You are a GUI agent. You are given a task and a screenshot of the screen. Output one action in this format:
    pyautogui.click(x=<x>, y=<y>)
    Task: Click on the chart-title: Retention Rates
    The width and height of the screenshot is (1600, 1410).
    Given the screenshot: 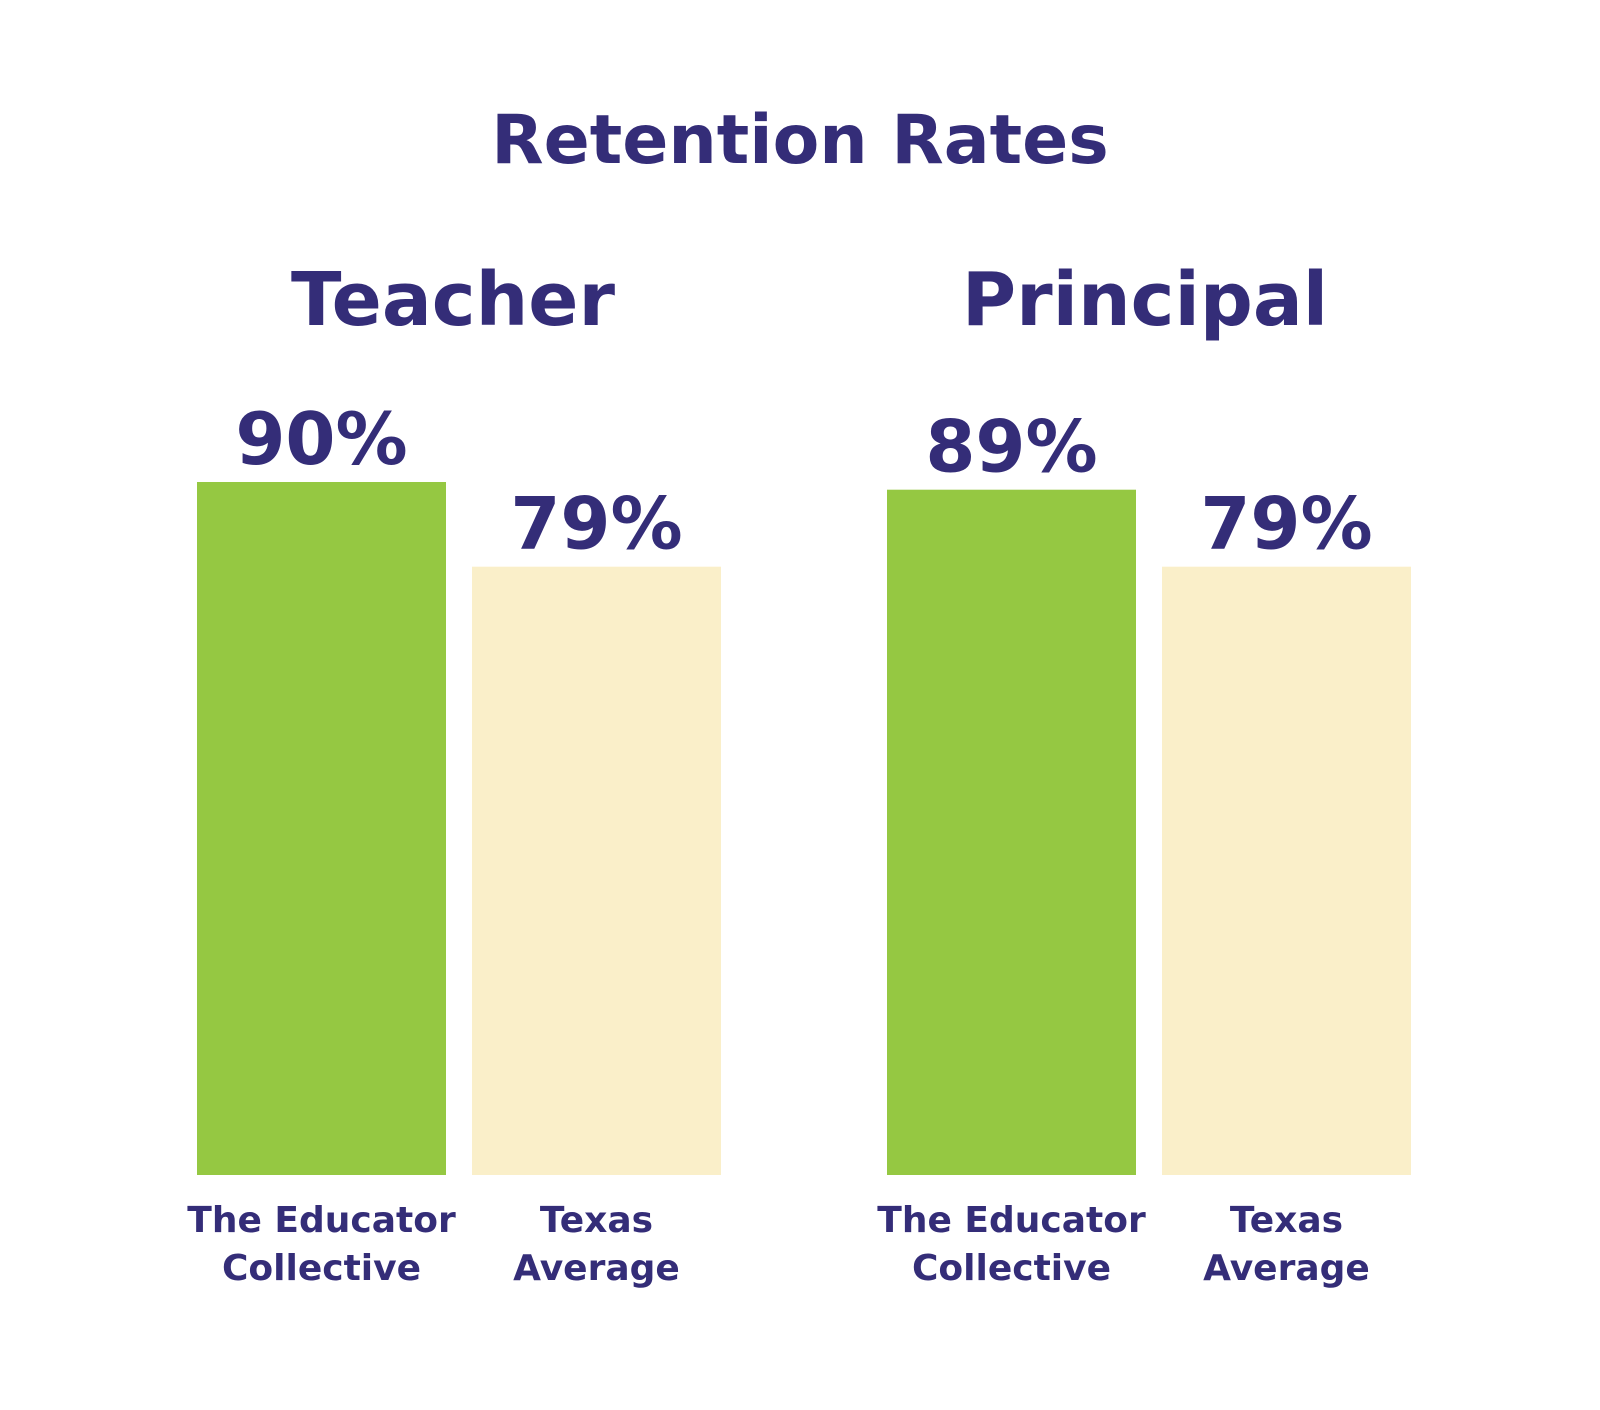 What is the action you would take?
    pyautogui.click(x=799, y=140)
    